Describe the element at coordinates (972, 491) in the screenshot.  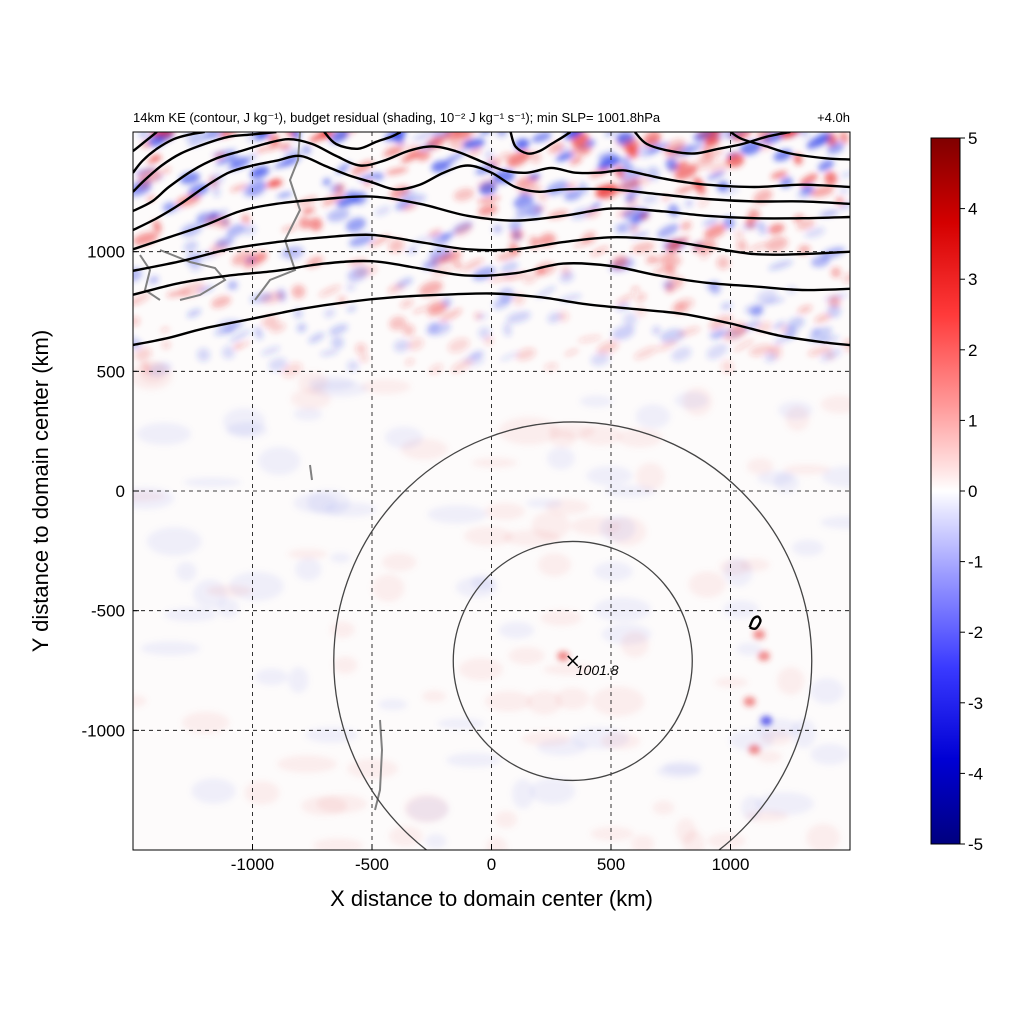
I see `colorbar-tick-label: 0` at that location.